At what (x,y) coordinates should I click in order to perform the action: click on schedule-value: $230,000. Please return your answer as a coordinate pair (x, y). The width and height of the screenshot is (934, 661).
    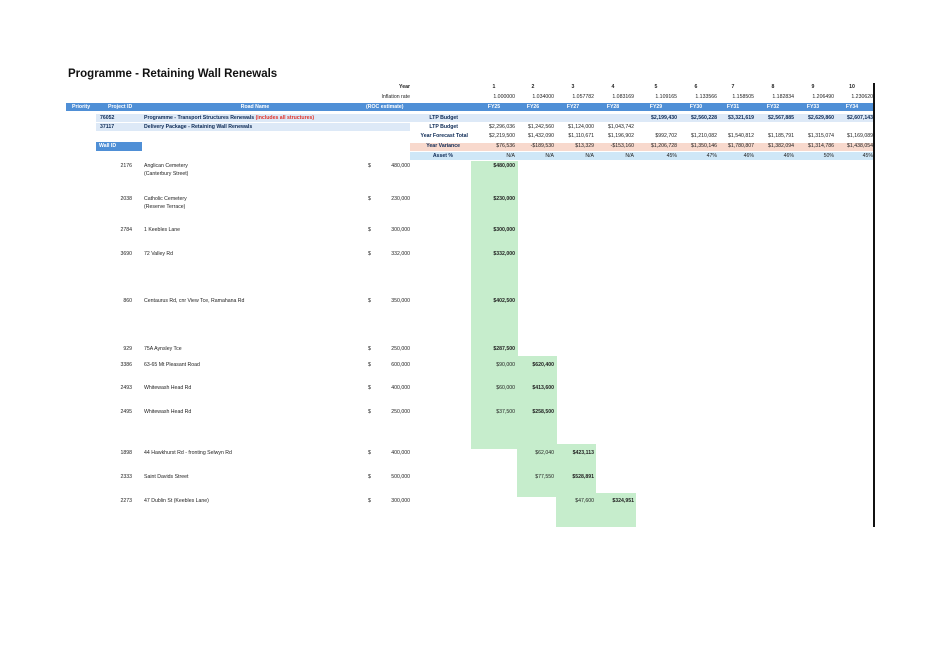
    Looking at the image, I should click on (504, 199).